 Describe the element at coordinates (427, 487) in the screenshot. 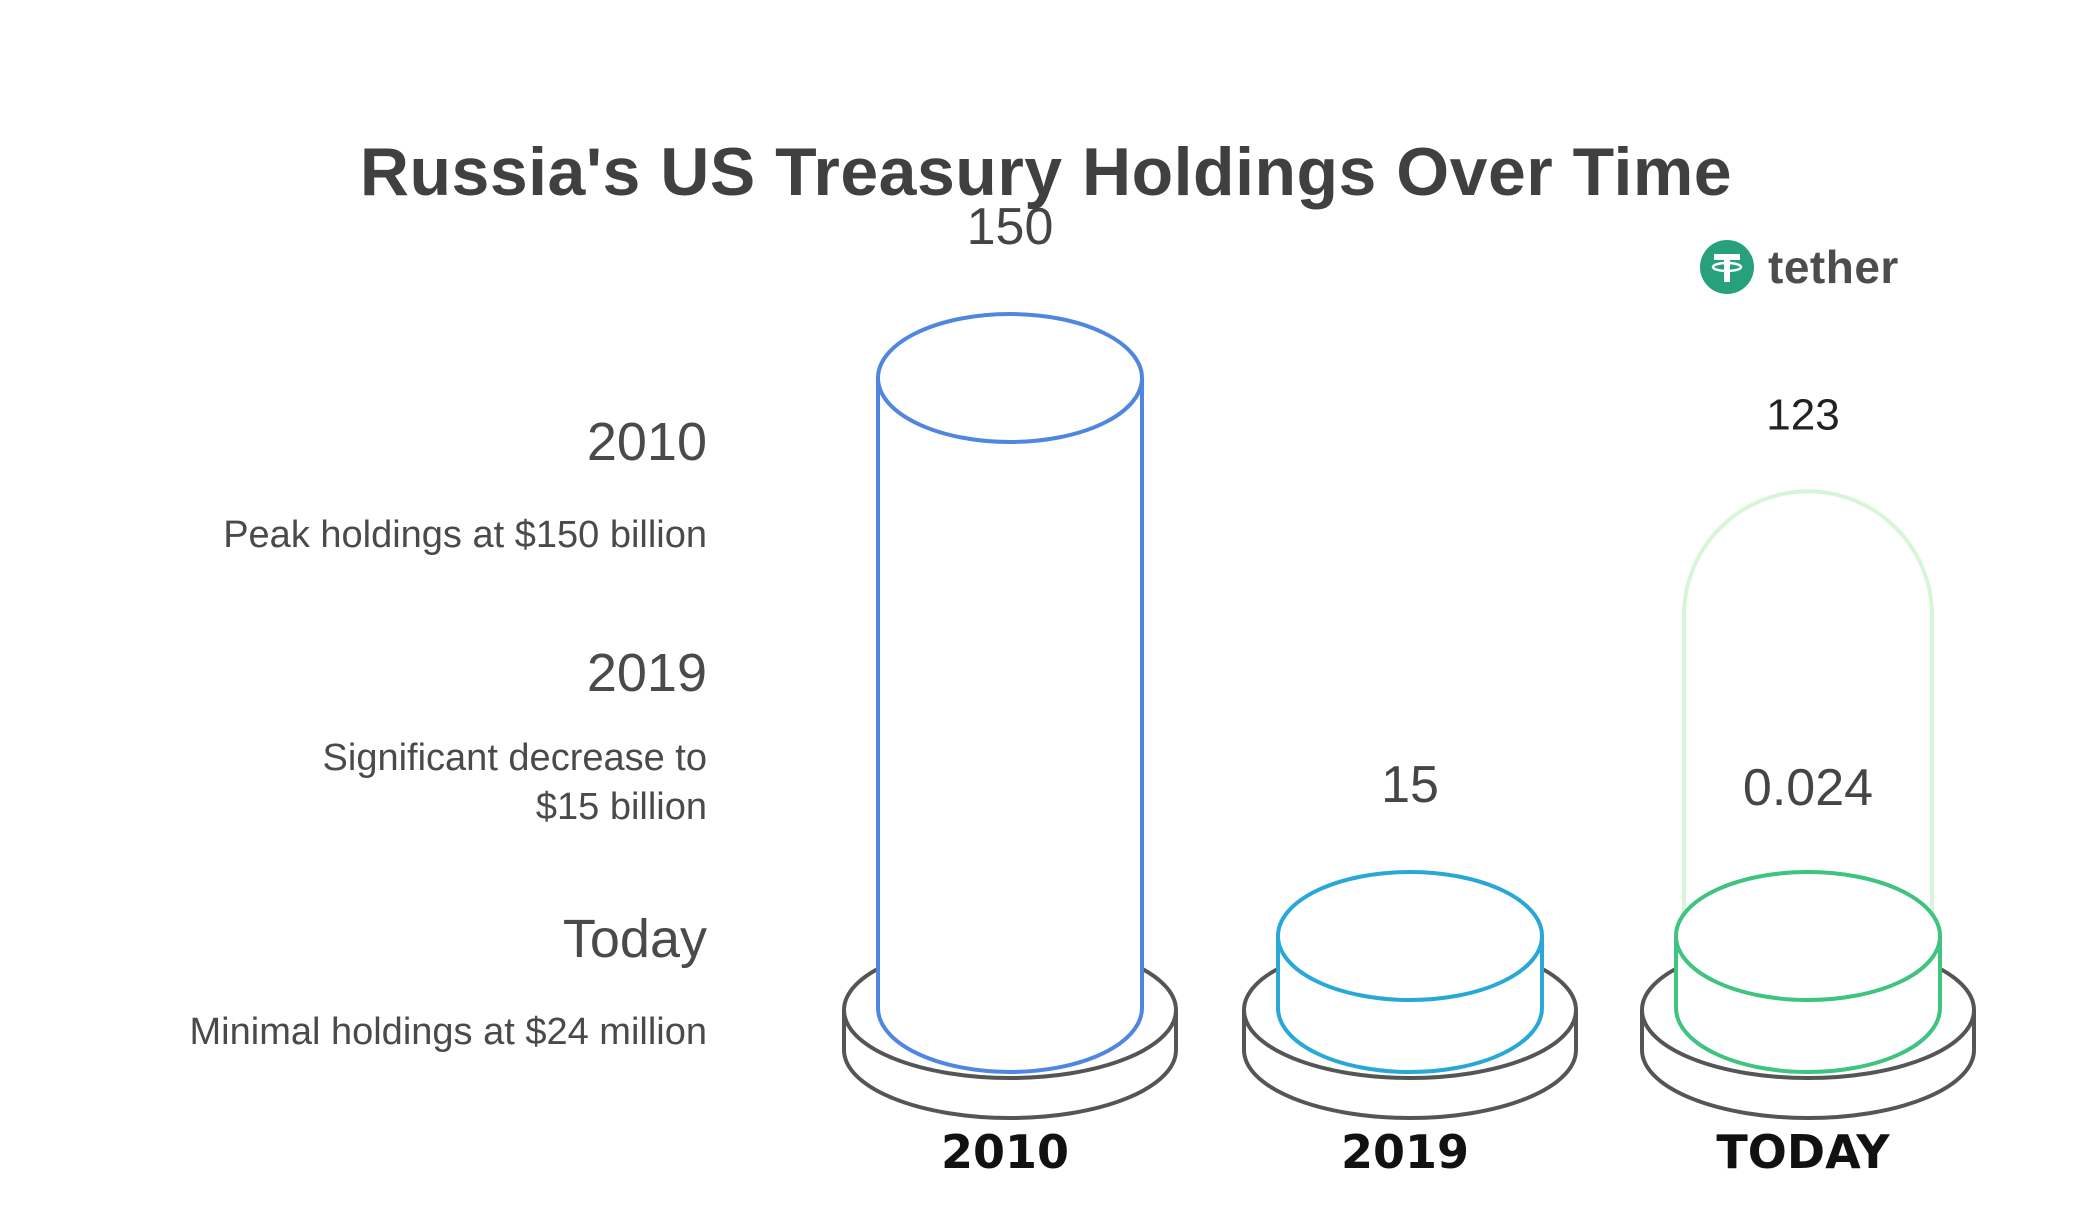

I see `legend-entry-2010: 2010 Peak holdings at $150 billion` at that location.